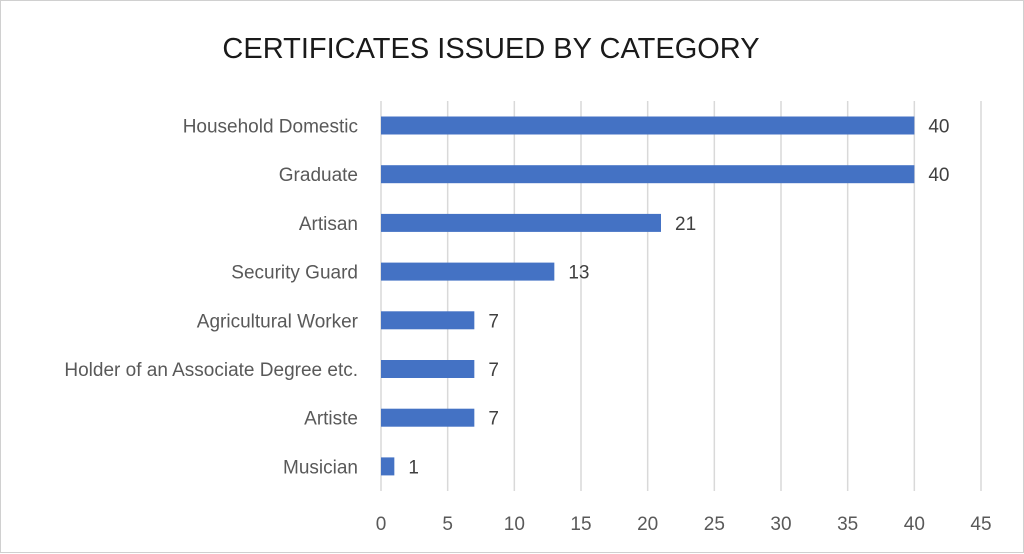  What do you see at coordinates (847, 524) in the screenshot?
I see `x-tick-label: 35` at bounding box center [847, 524].